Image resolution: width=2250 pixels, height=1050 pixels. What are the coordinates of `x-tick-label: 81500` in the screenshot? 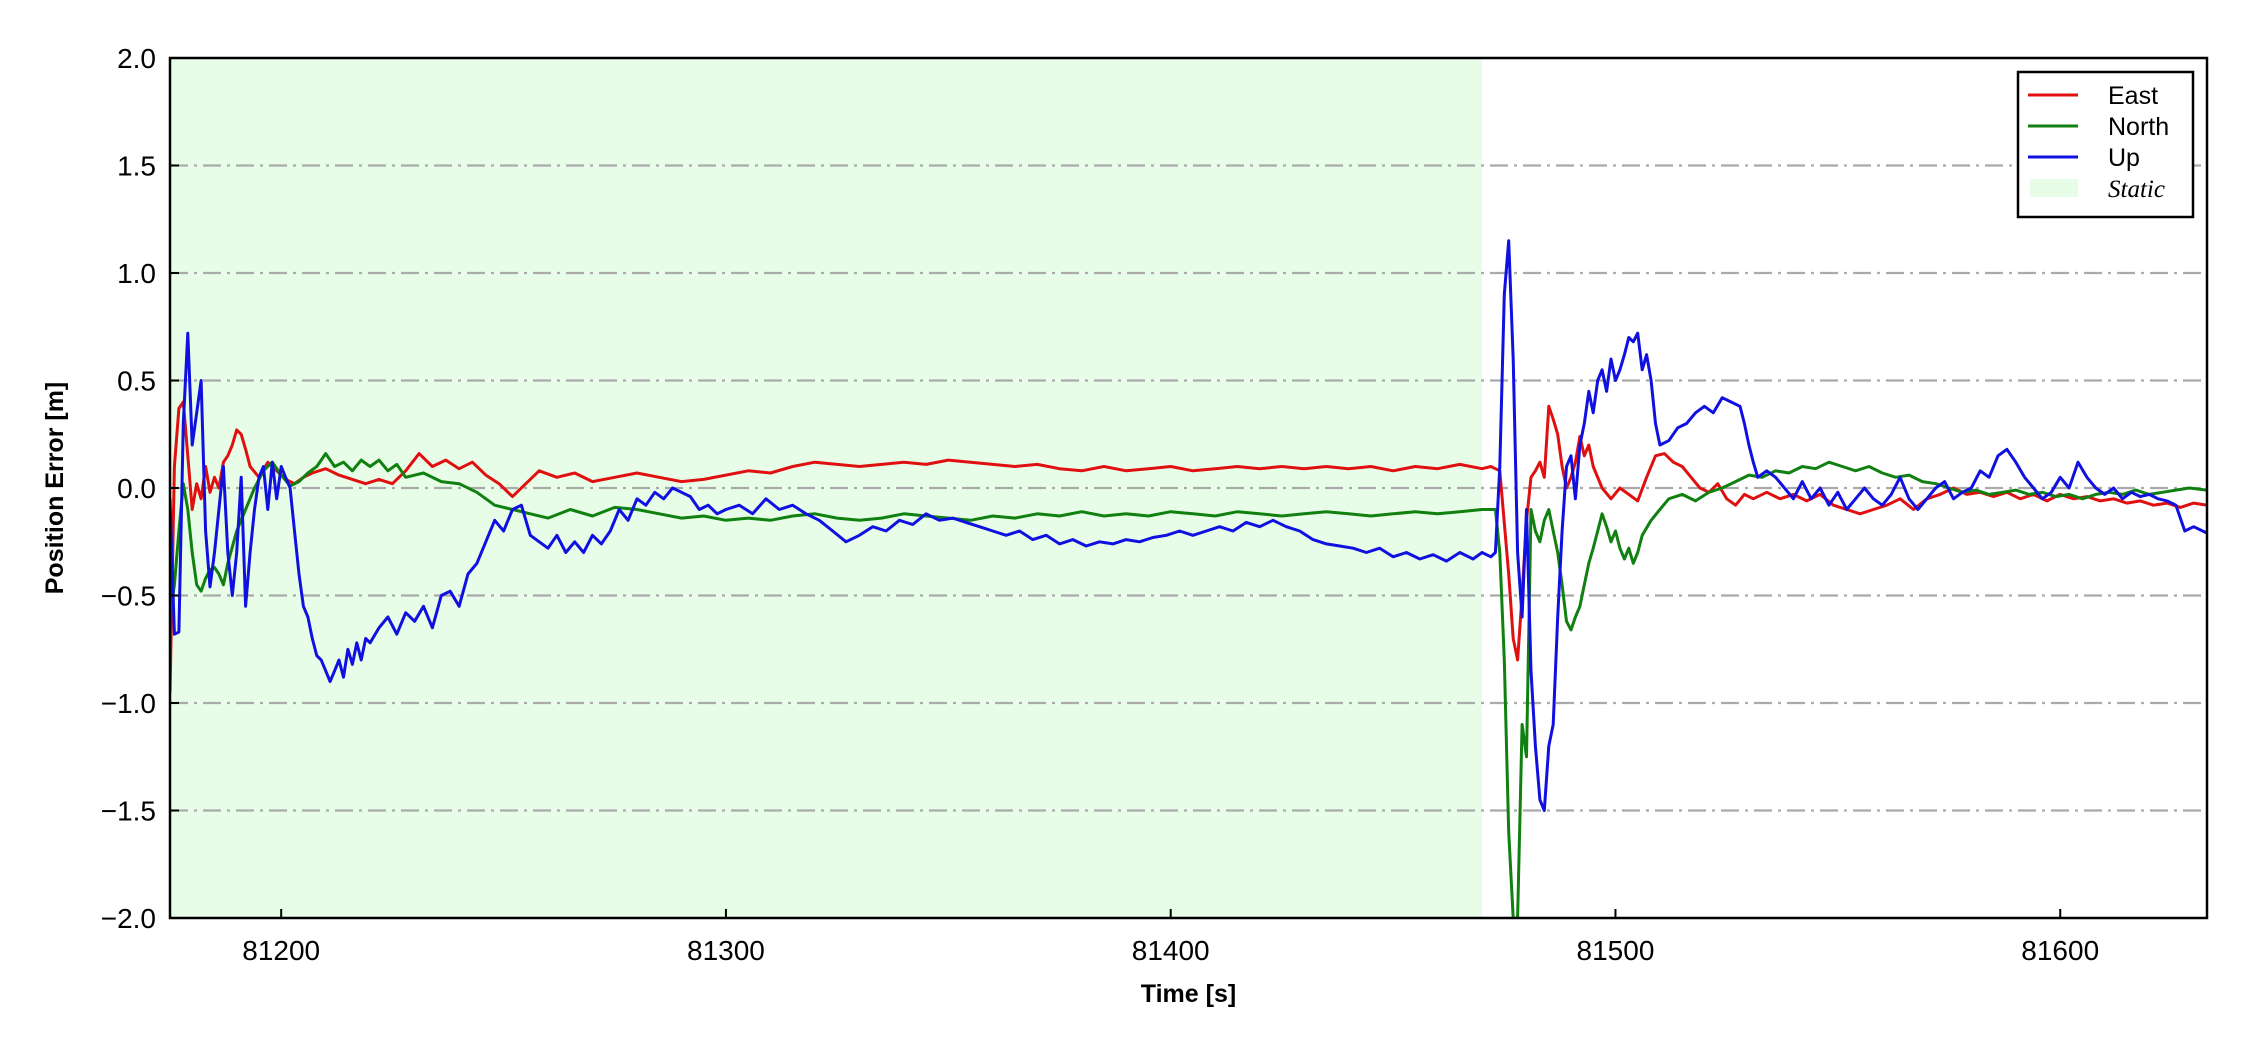 It's located at (1616, 950).